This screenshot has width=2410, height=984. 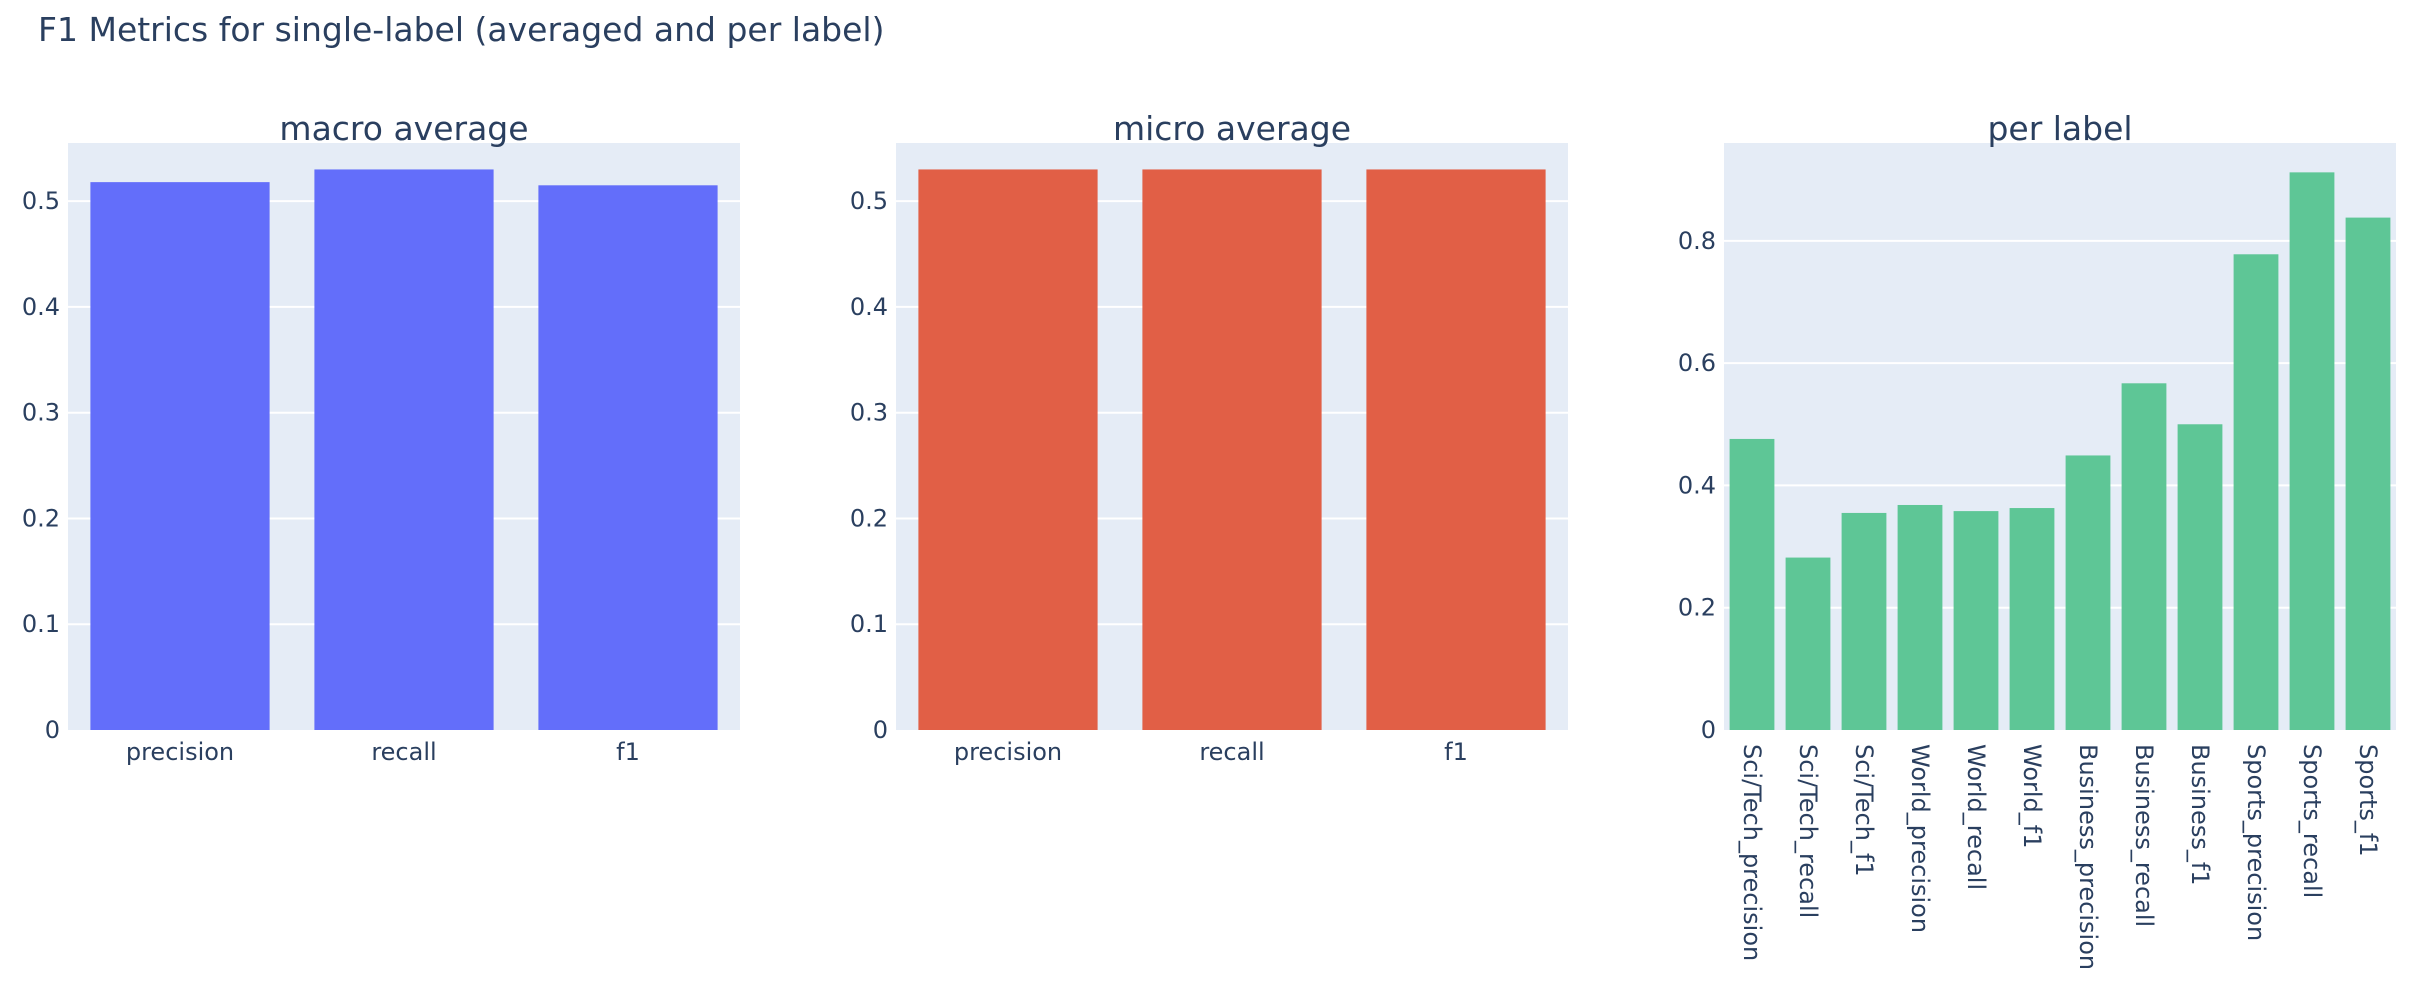 I want to click on x-tick-label: Sci/Tech_recall, so click(x=1808, y=831).